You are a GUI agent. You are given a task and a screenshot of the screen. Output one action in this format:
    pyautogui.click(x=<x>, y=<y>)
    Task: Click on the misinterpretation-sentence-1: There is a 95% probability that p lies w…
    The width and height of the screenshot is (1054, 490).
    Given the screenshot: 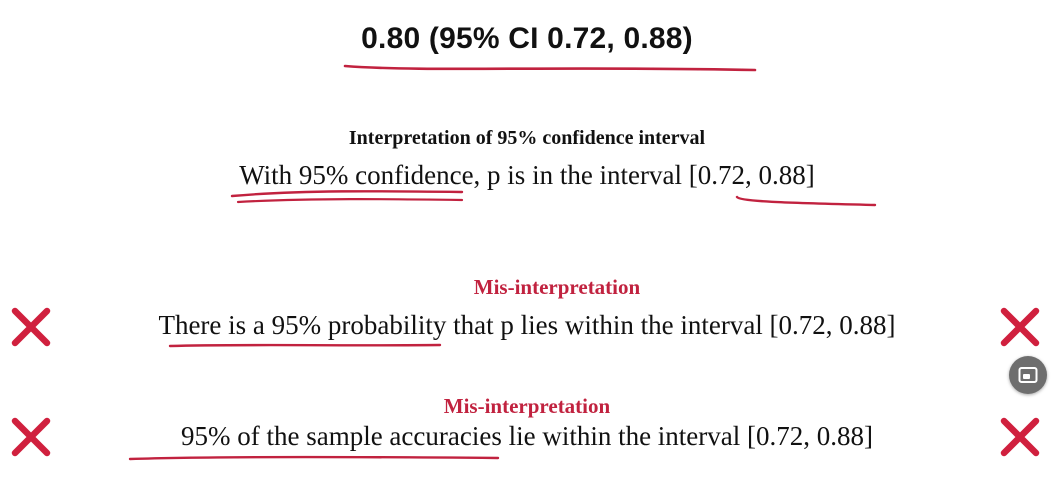 What is the action you would take?
    pyautogui.click(x=527, y=325)
    